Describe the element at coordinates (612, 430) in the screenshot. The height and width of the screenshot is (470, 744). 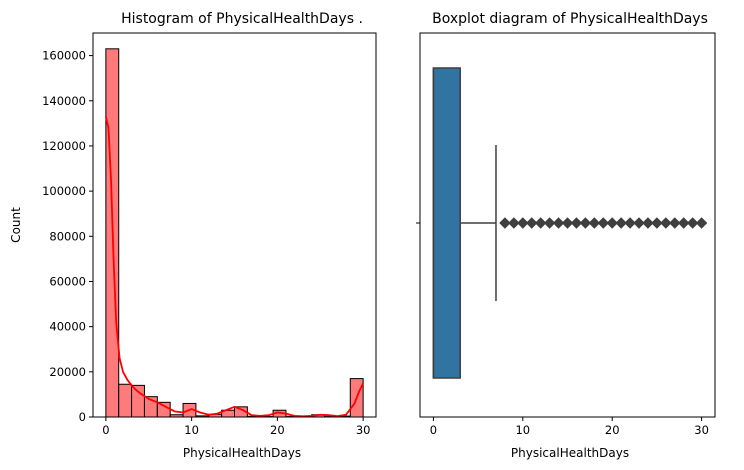
I see `boxplot-x-tick-label: 20` at that location.